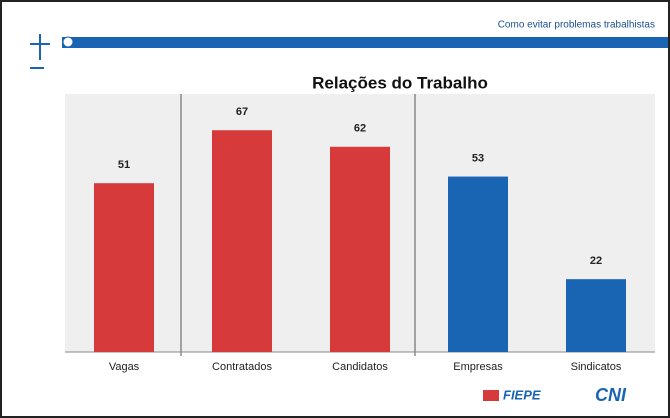  Describe the element at coordinates (611, 395) in the screenshot. I see `logo-cni: CNI` at that location.